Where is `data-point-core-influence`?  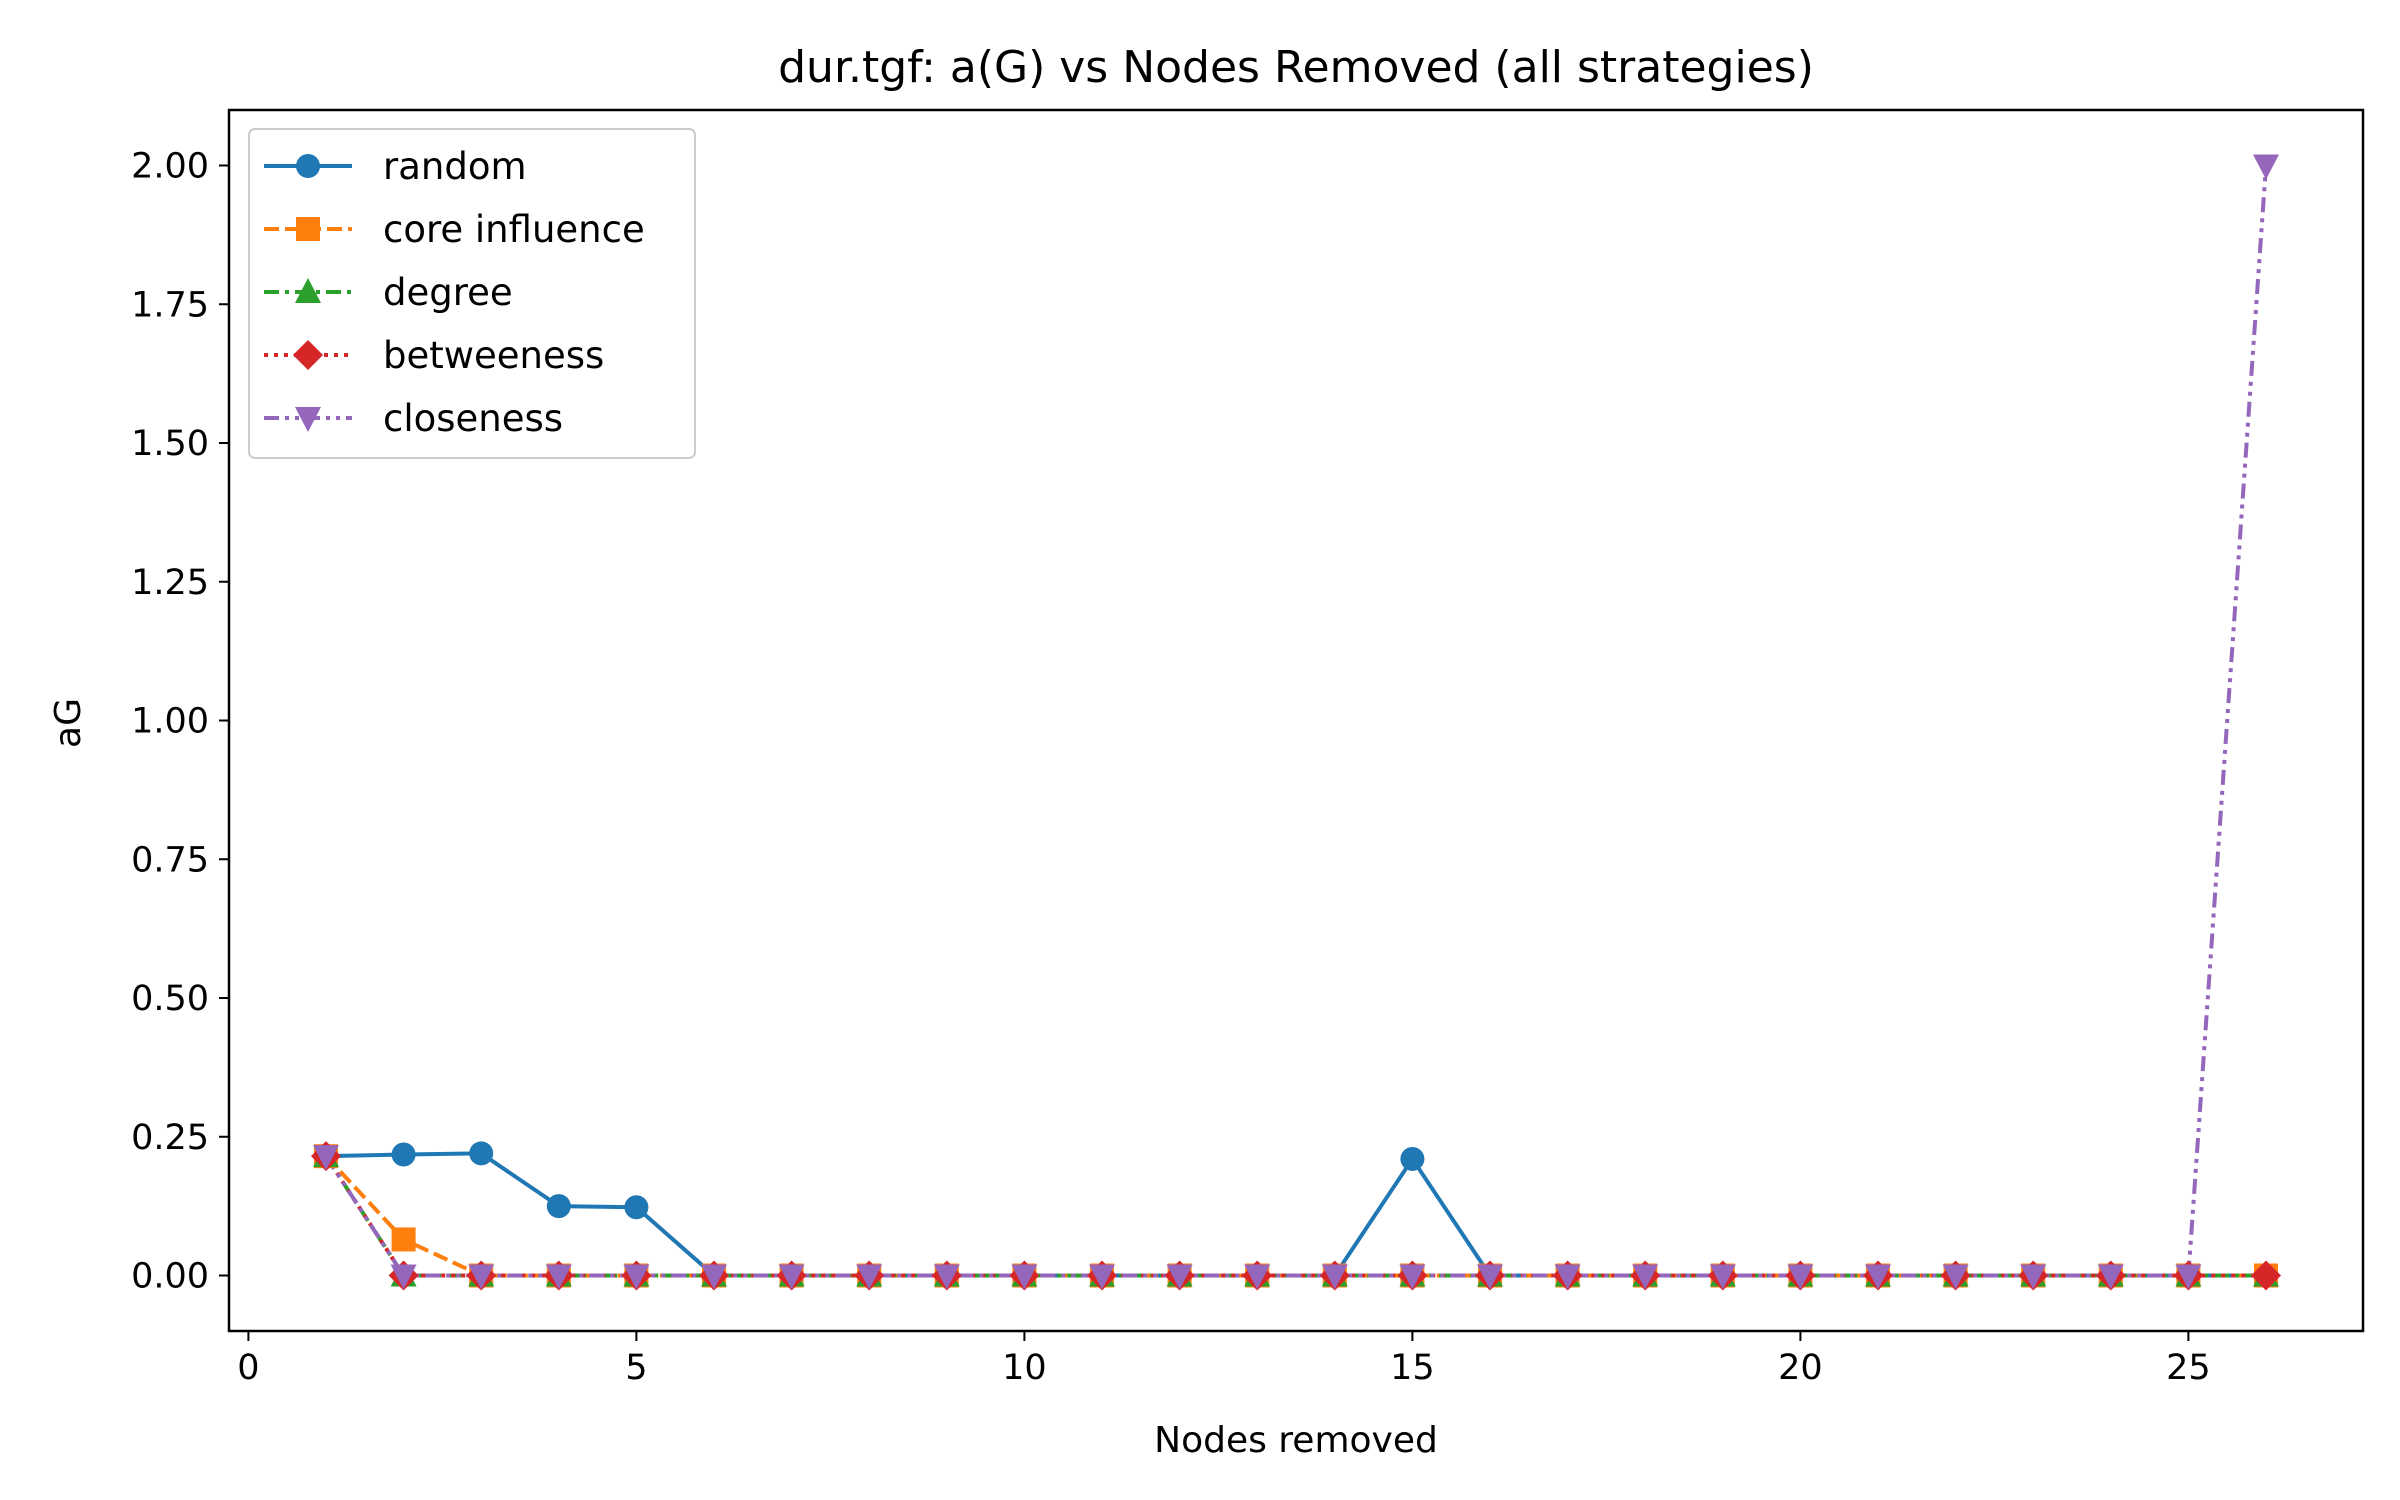
data-point-core-influence is located at coordinates (403, 1239).